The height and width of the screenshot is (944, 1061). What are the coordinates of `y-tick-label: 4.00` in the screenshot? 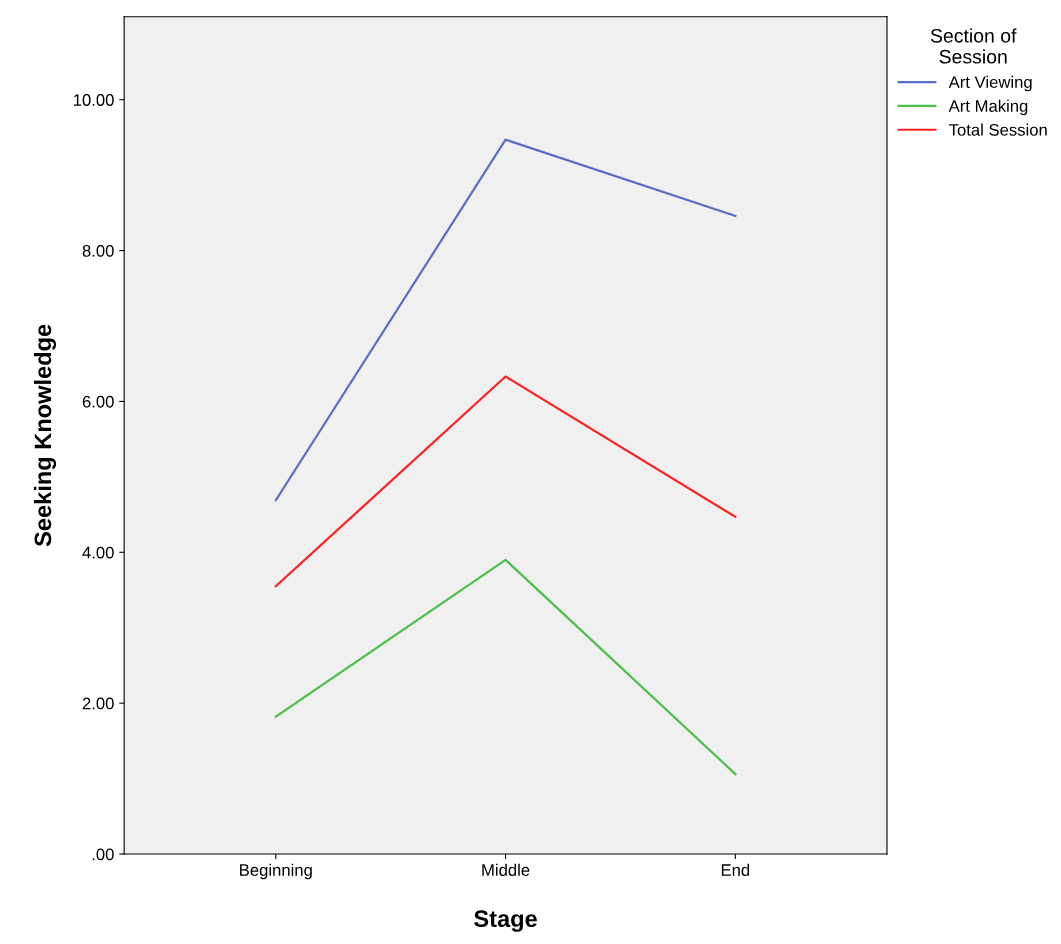 It's located at (98, 552).